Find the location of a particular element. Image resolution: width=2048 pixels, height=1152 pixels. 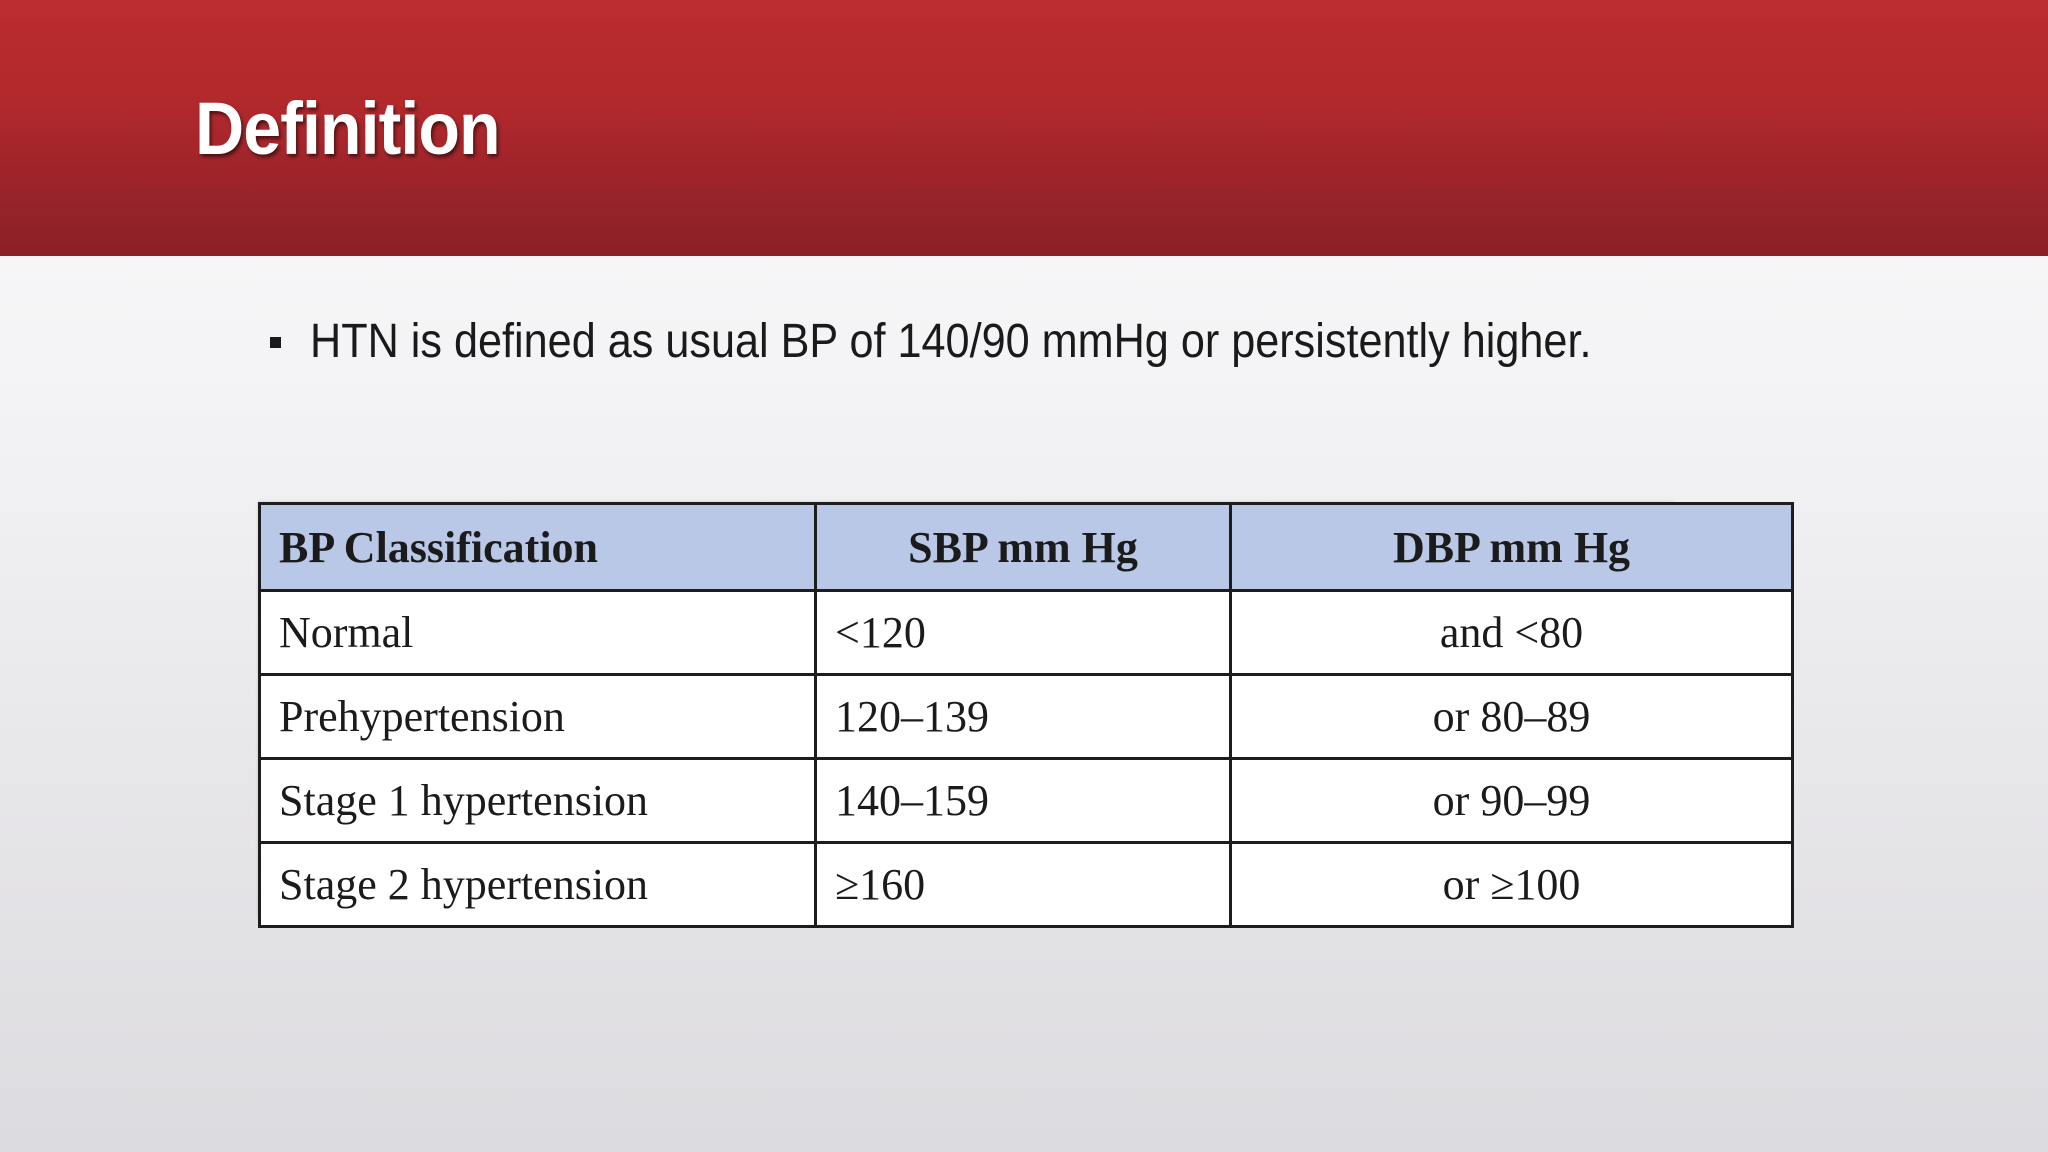

slide-title: Definition is located at coordinates (348, 128).